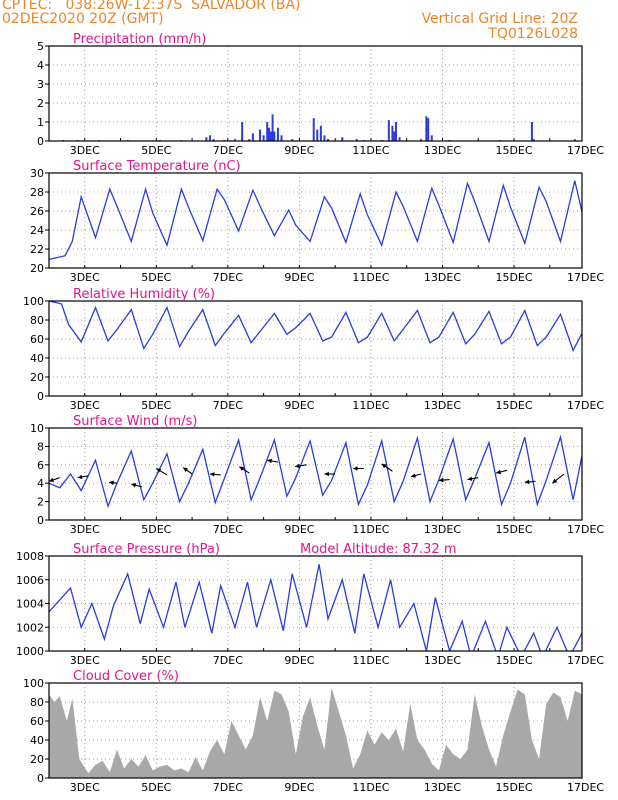 This screenshot has width=618, height=800. I want to click on cloud-ytick-label: 80, so click(37, 702).